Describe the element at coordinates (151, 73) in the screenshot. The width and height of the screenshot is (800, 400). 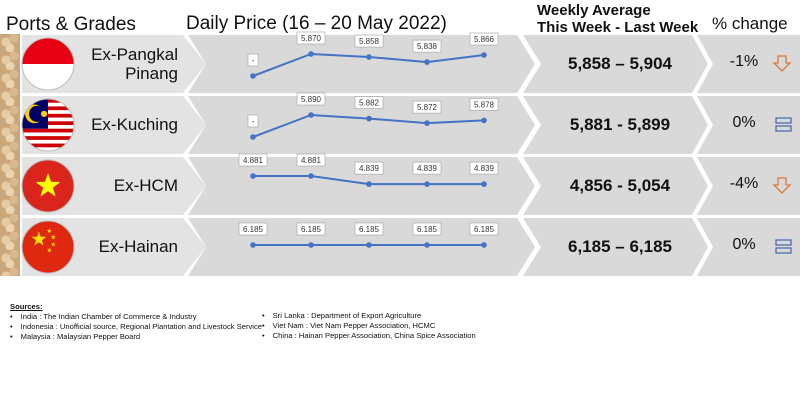
I see `port-label-line: Pinang` at that location.